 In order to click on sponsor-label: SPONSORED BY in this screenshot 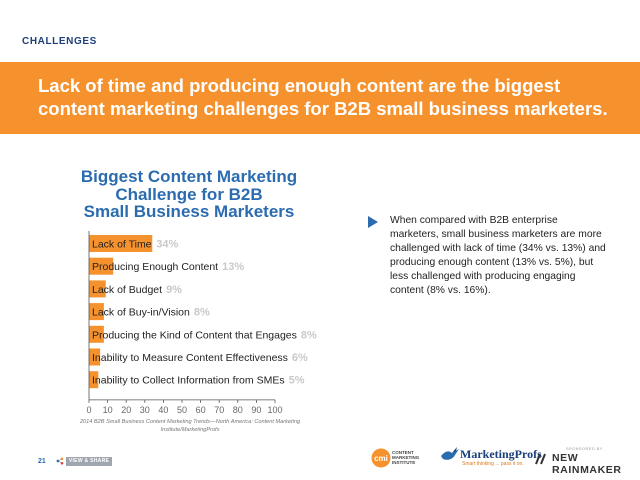, I will do `click(584, 448)`.